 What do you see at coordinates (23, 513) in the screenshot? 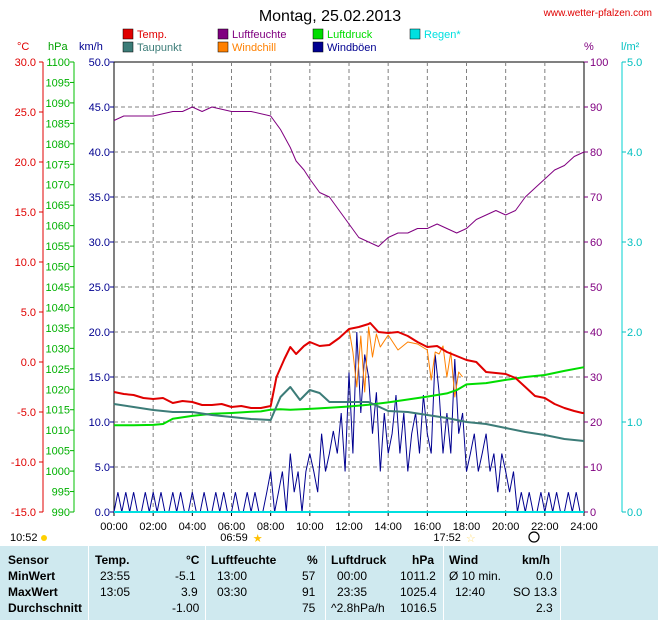
I see `temp-tick-label: -15.0` at bounding box center [23, 513].